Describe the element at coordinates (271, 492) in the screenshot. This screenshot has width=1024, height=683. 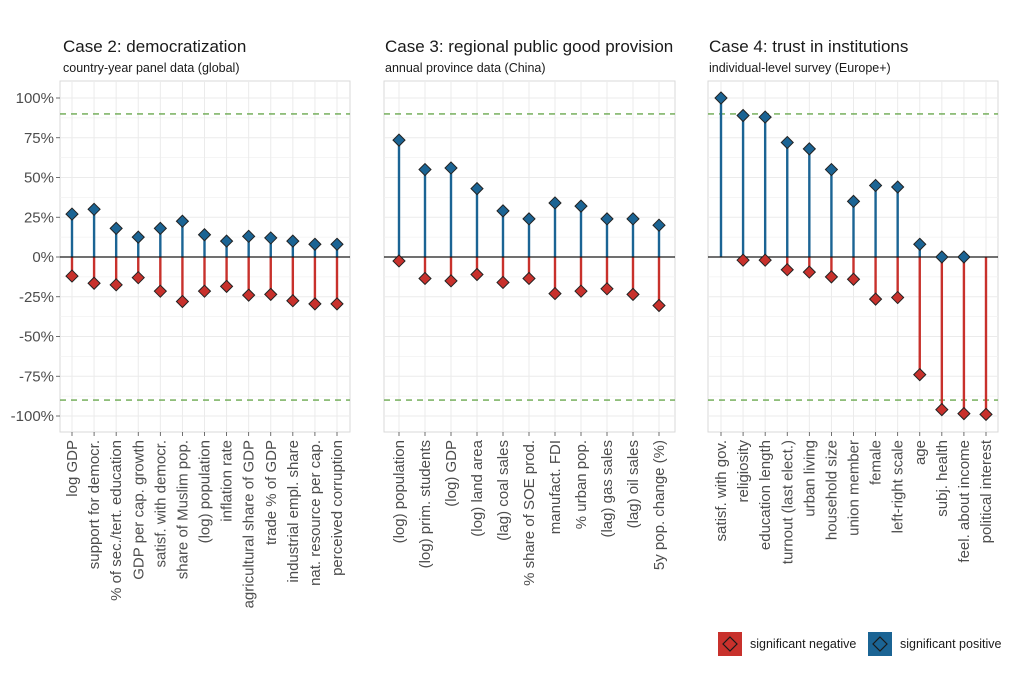
I see `x-tick-label: trade % of GDP` at that location.